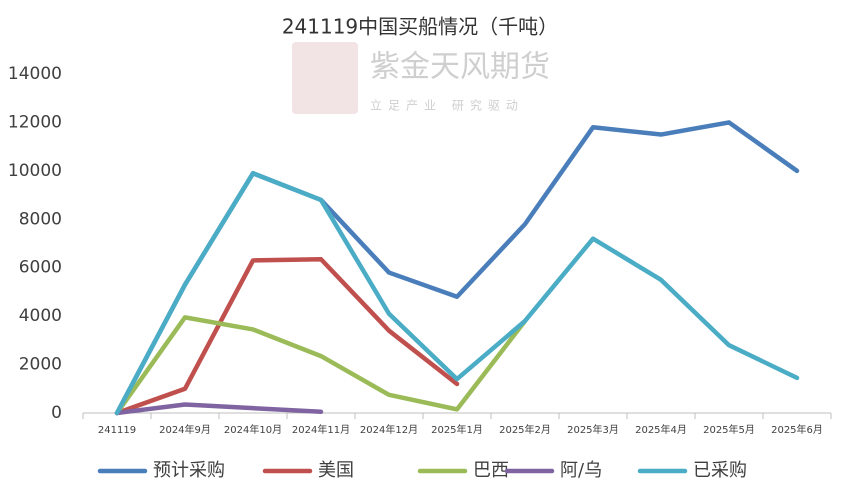 The height and width of the screenshot is (500, 853). I want to click on watermark-slogan: 立足产业 研究驱动, so click(447, 105).